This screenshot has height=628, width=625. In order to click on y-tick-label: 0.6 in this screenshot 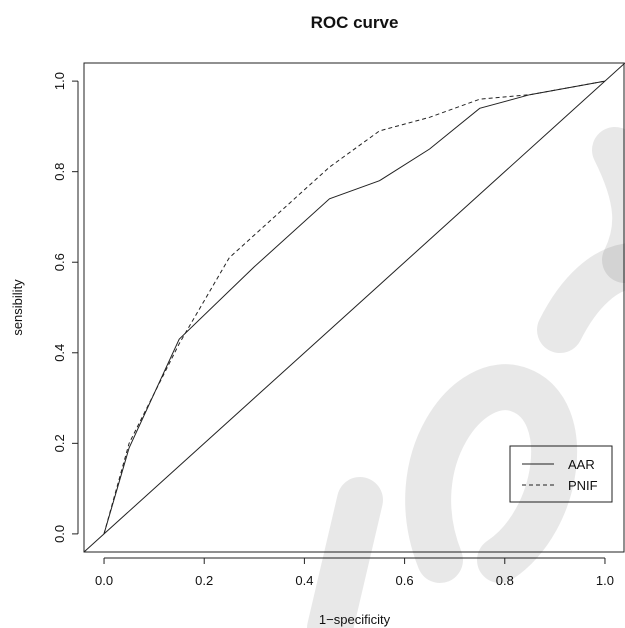, I will do `click(59, 262)`.